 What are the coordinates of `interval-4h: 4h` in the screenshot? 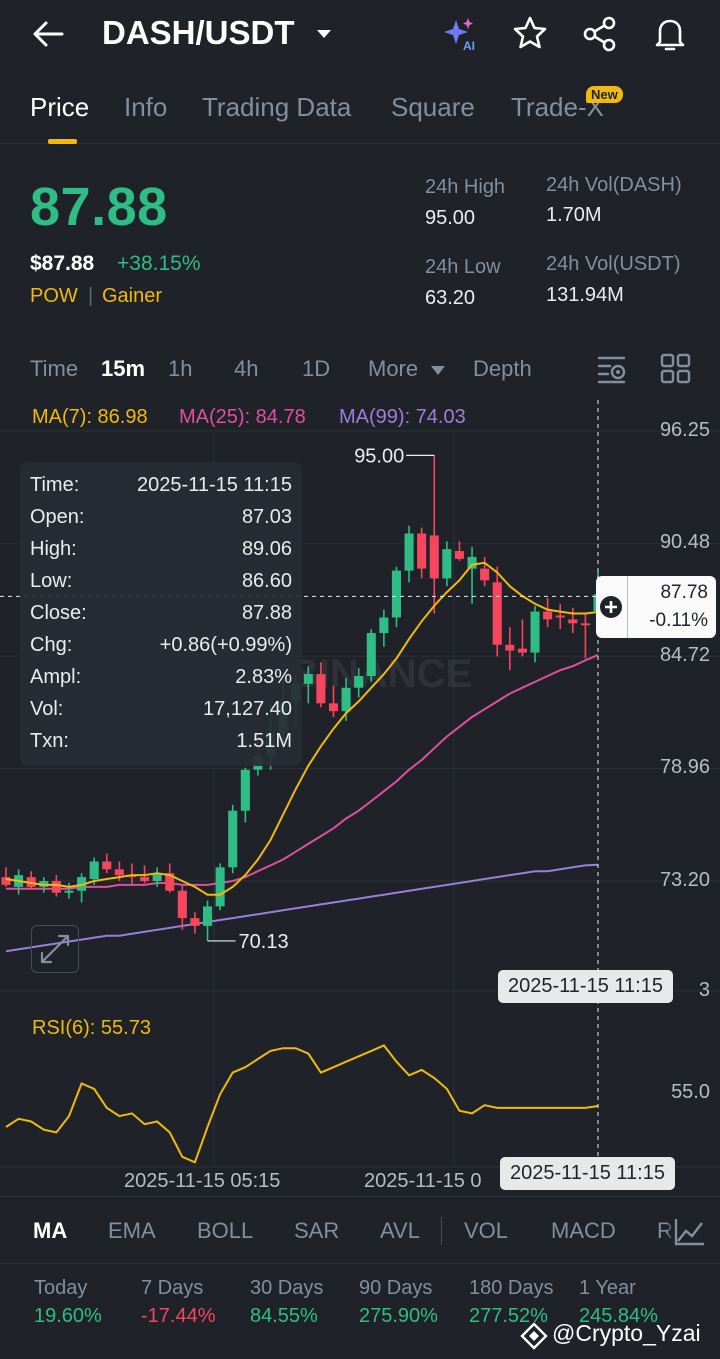 It's located at (246, 368).